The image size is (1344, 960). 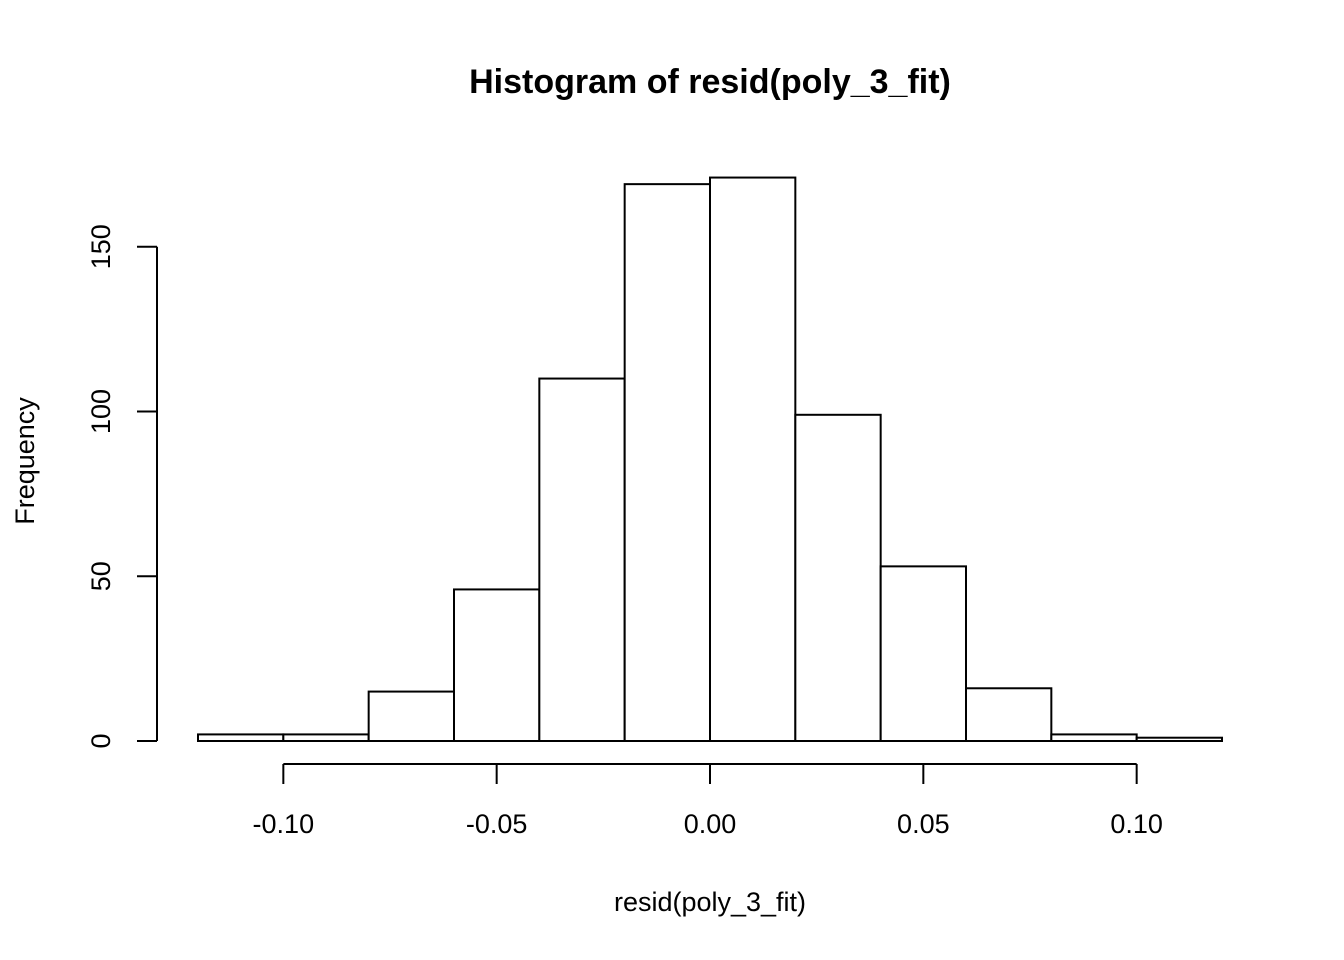 I want to click on x-tick-label: 0.05, so click(x=923, y=824).